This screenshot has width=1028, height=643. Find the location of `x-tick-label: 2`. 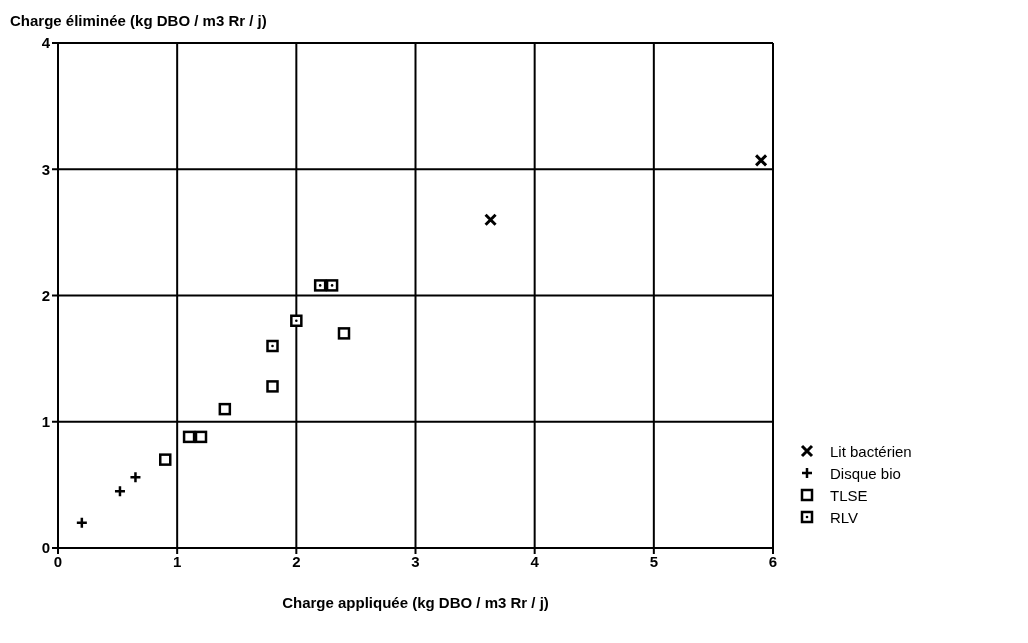

x-tick-label: 2 is located at coordinates (296, 561).